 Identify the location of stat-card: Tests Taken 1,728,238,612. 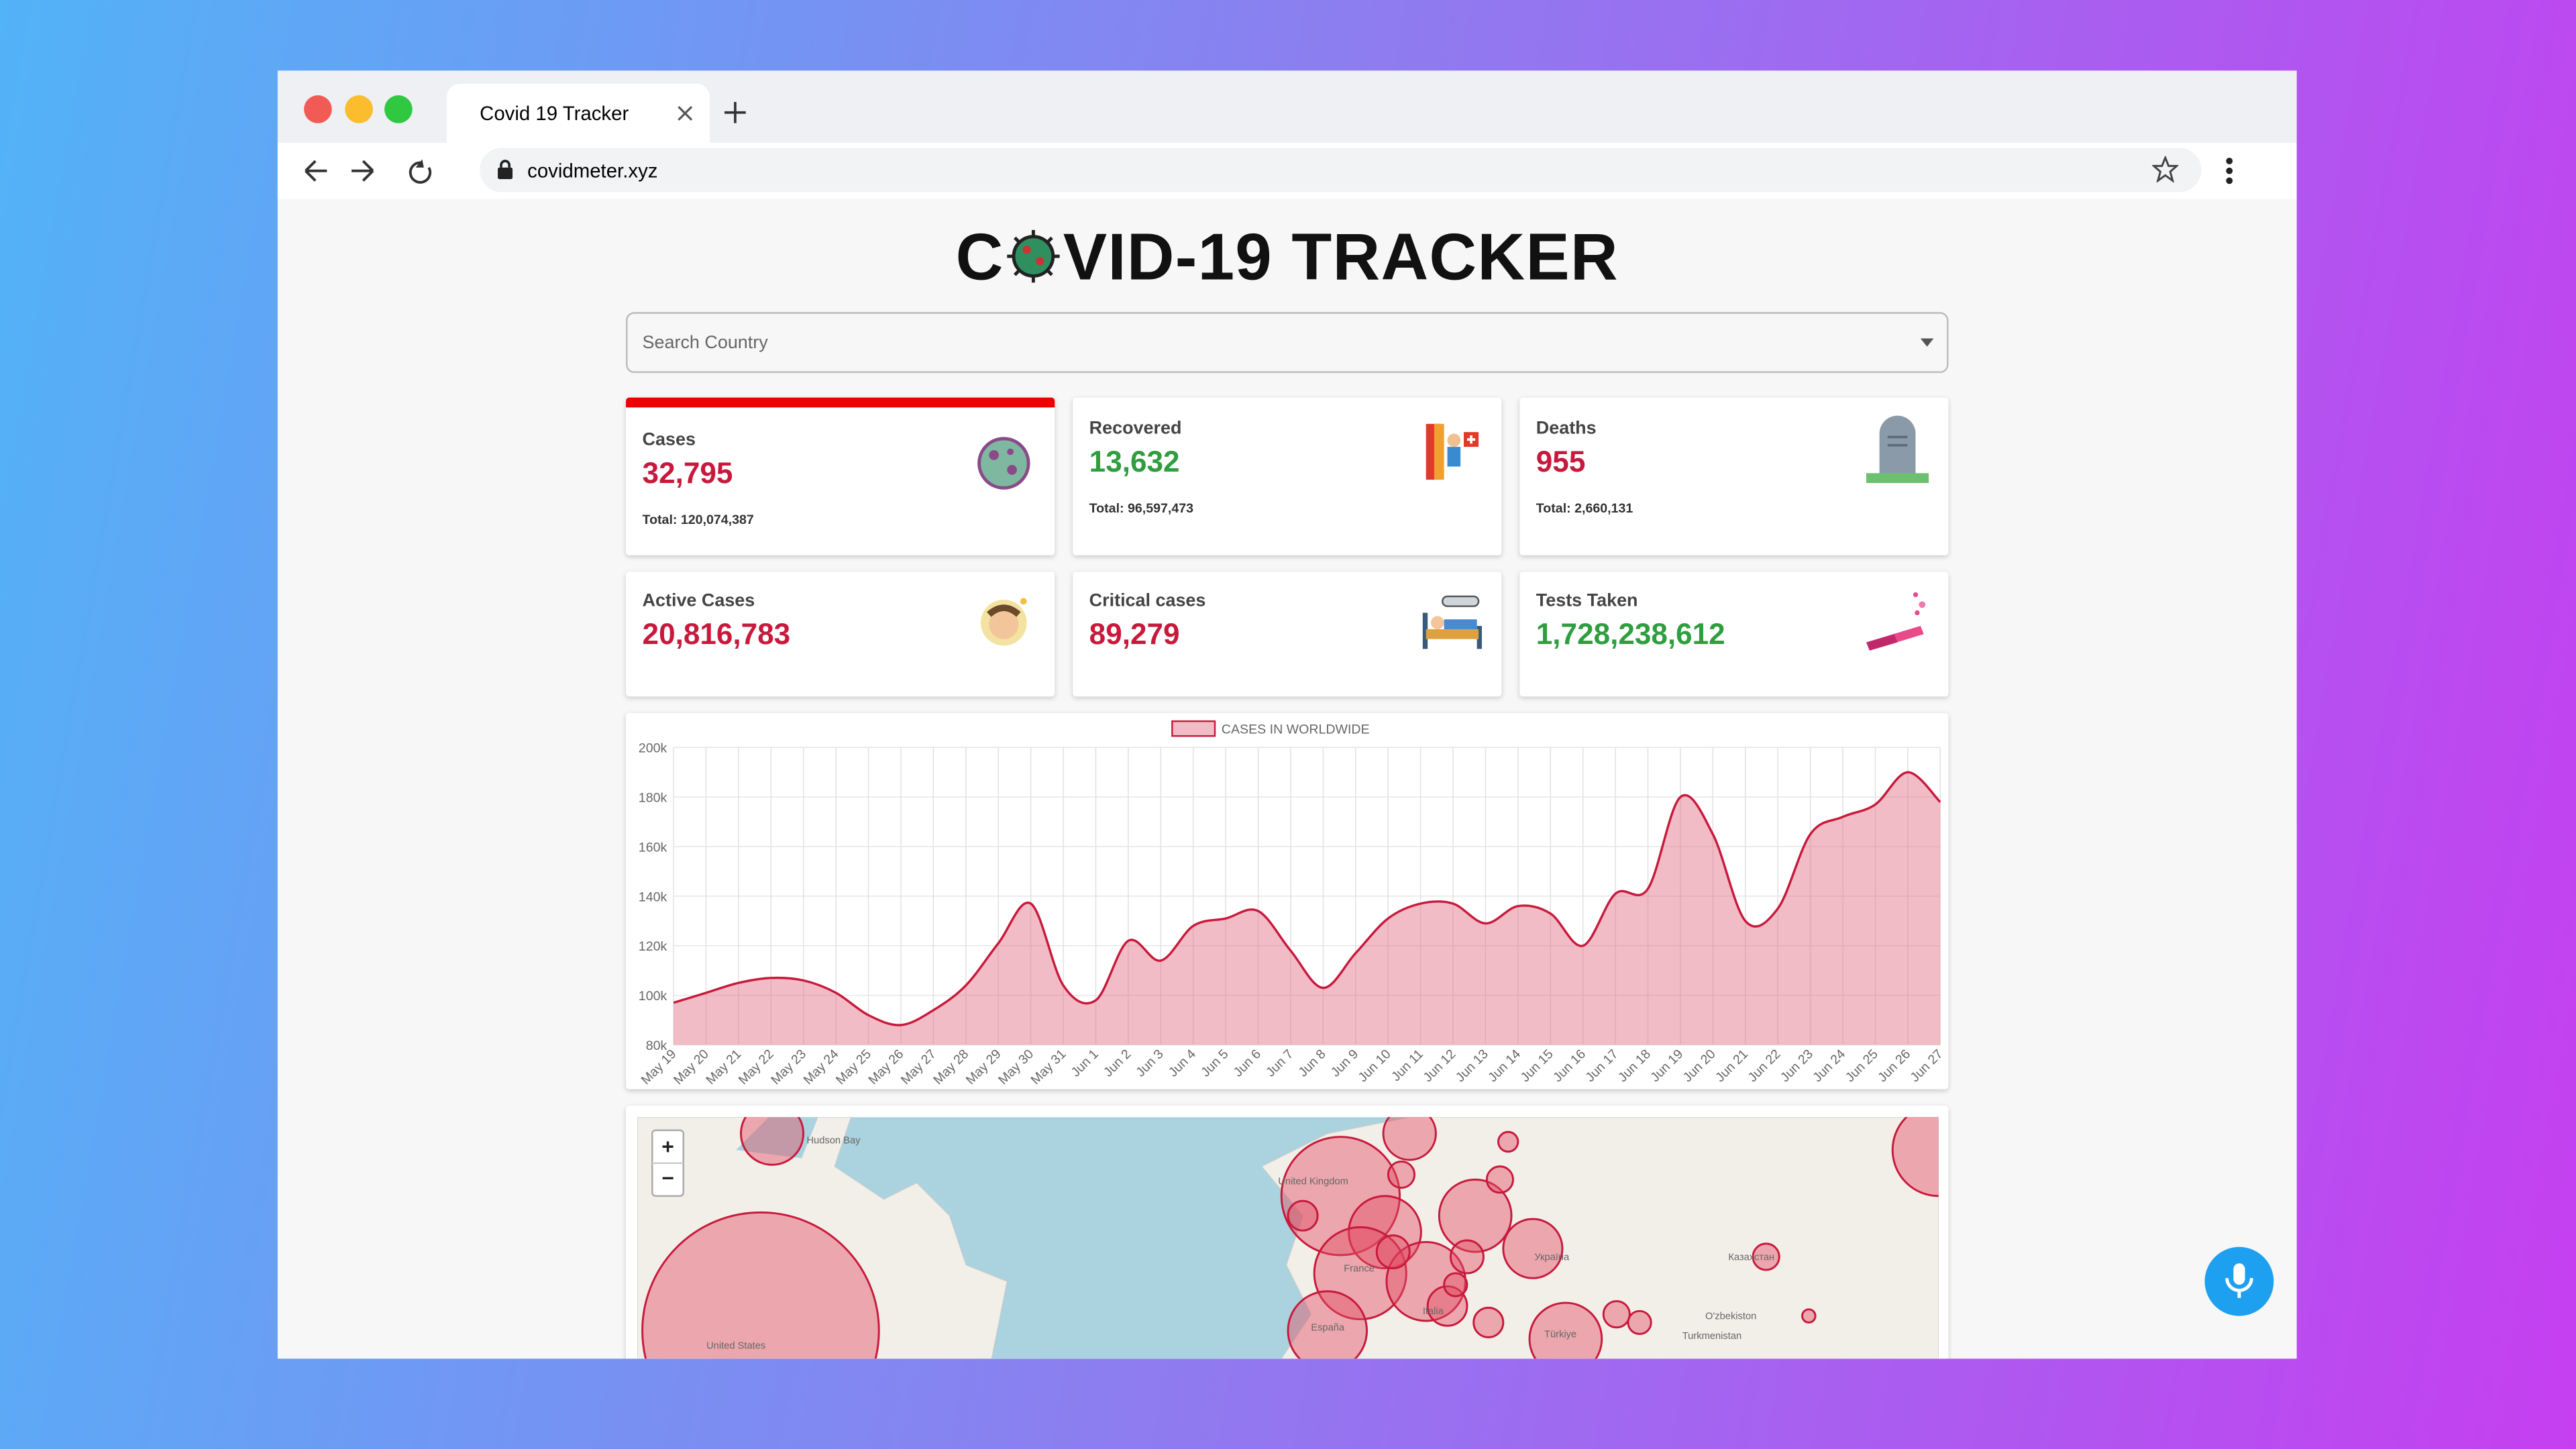
(1734, 634).